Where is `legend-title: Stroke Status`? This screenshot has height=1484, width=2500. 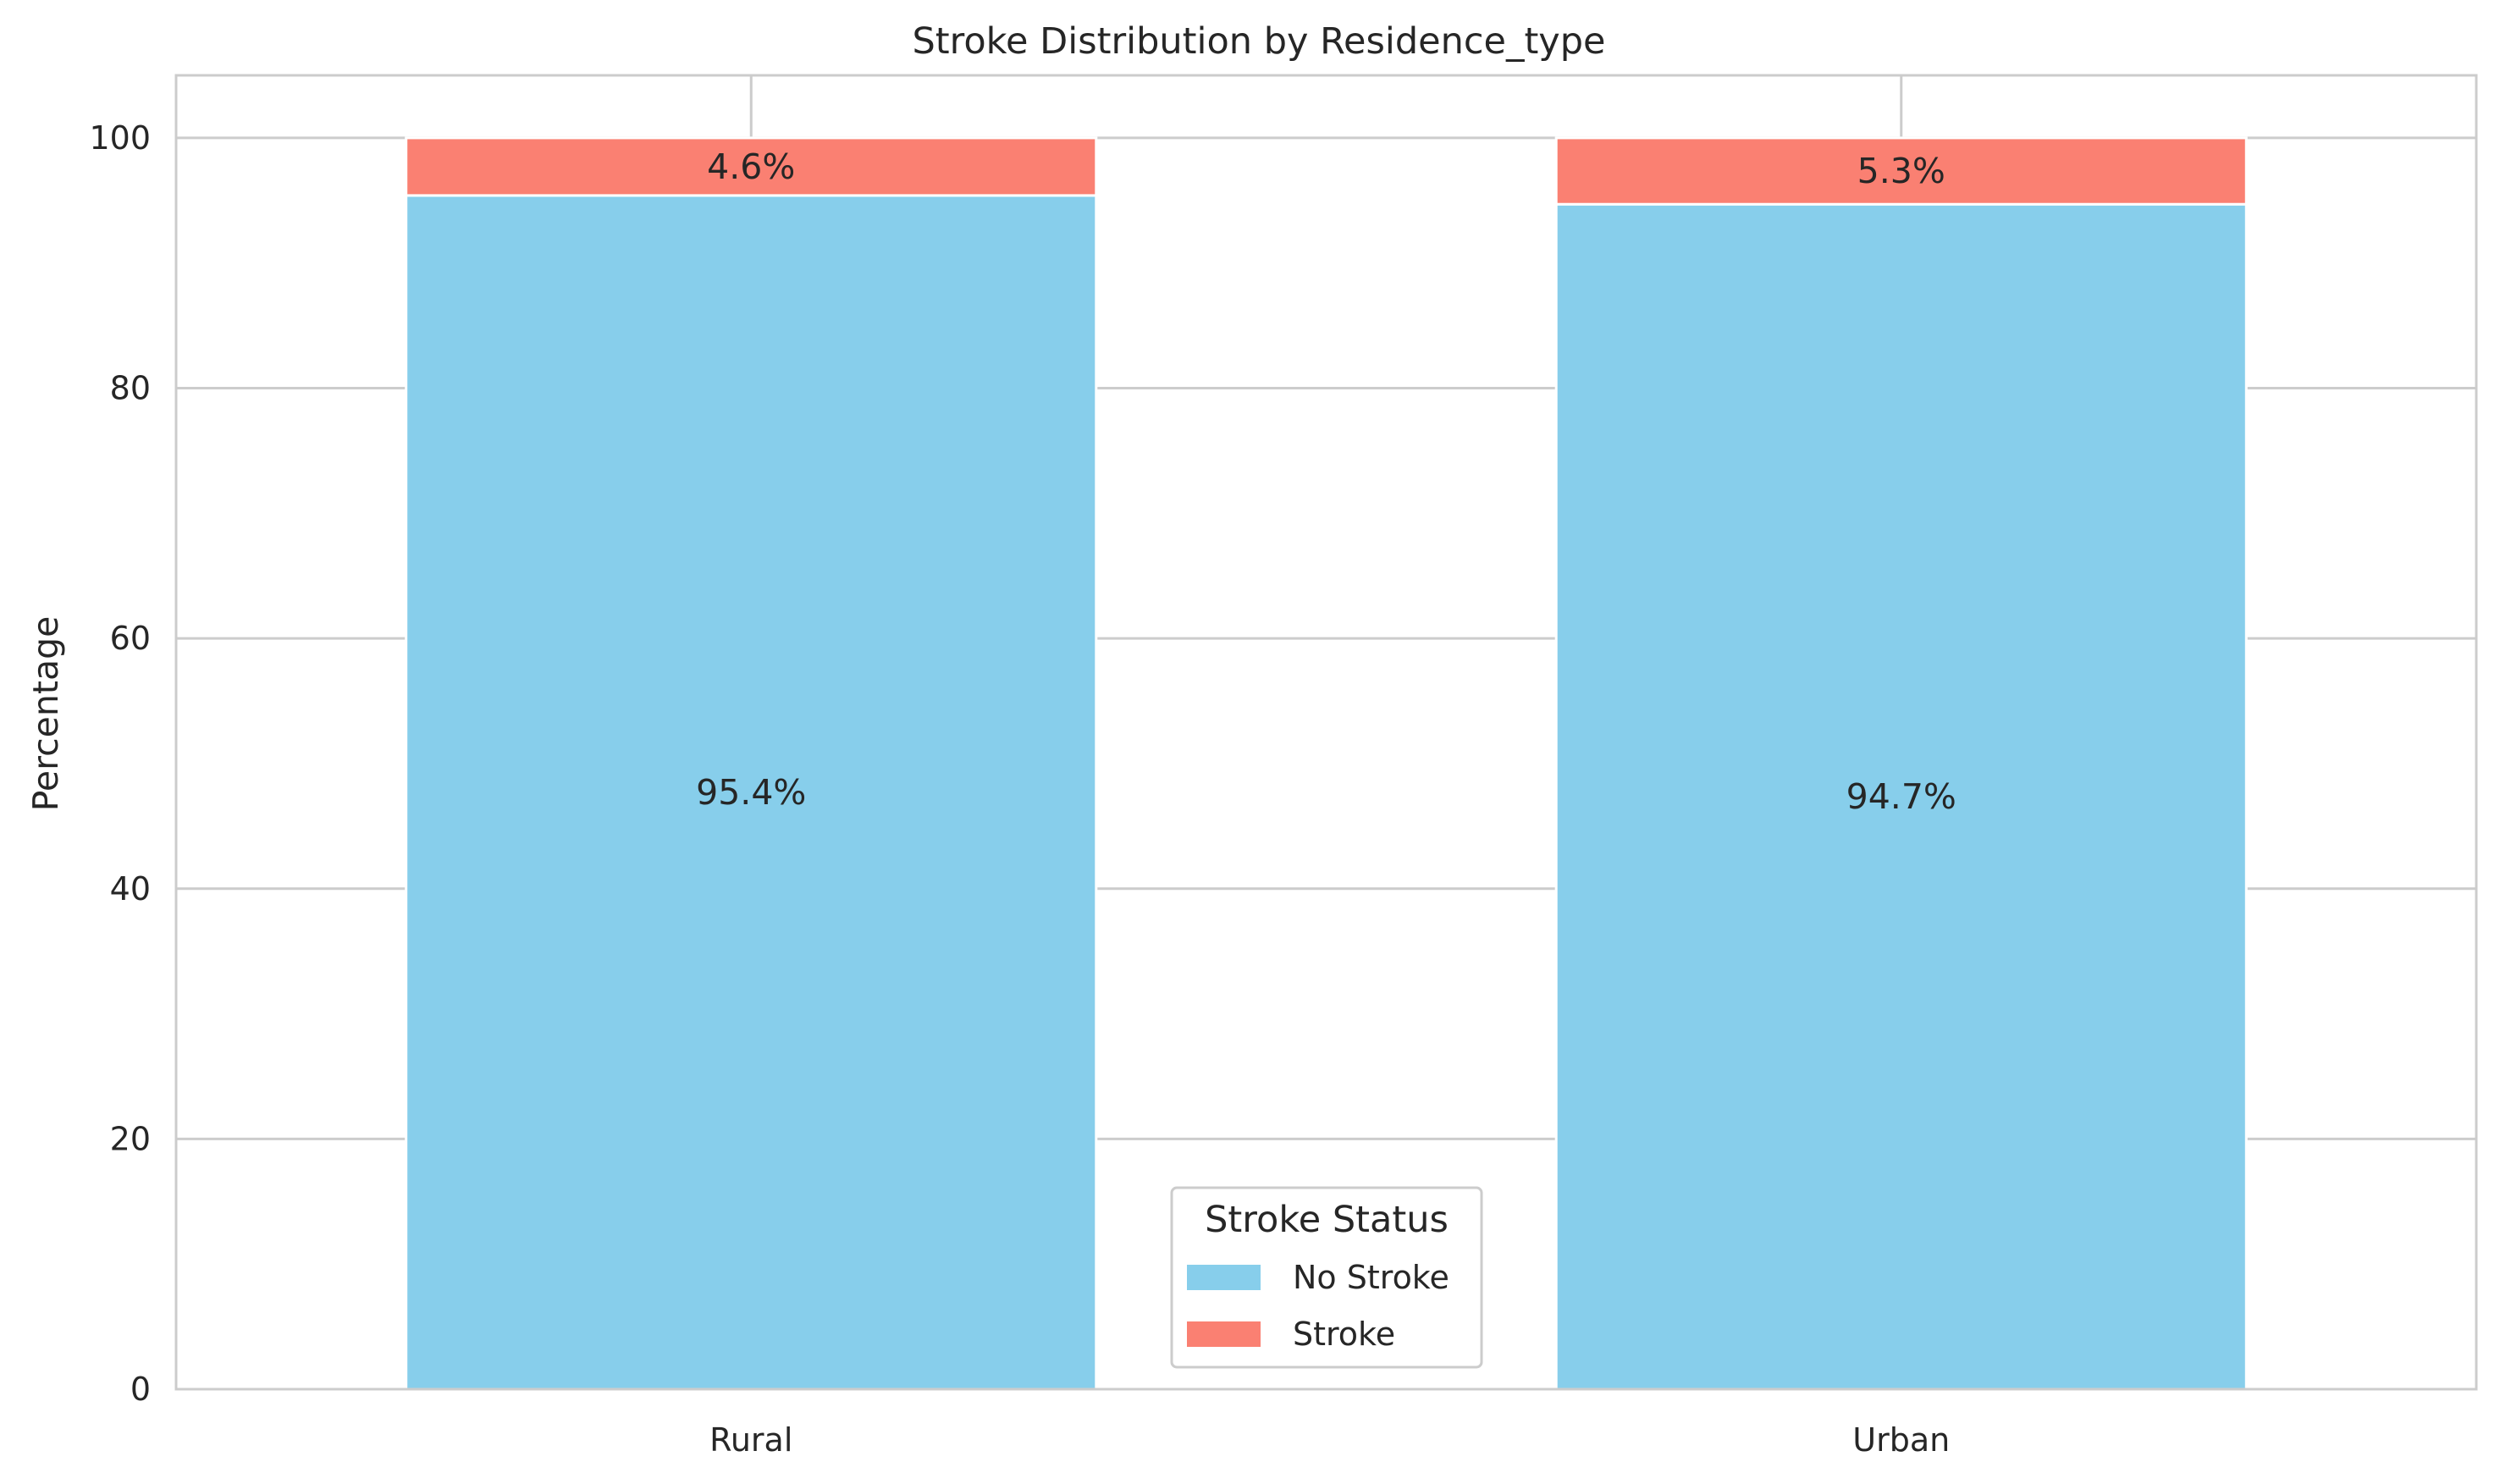 legend-title: Stroke Status is located at coordinates (1327, 1220).